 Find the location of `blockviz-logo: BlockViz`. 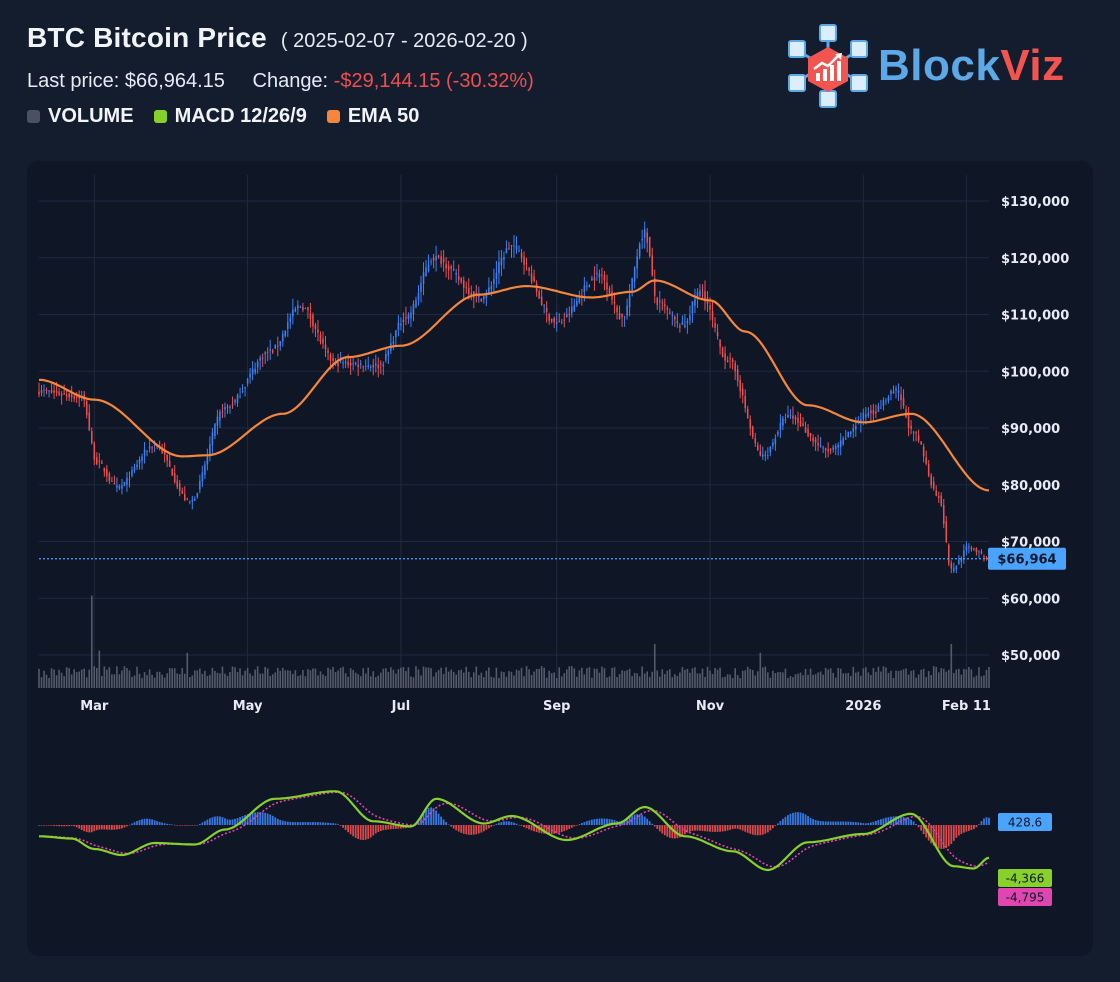

blockviz-logo: BlockViz is located at coordinates (925, 66).